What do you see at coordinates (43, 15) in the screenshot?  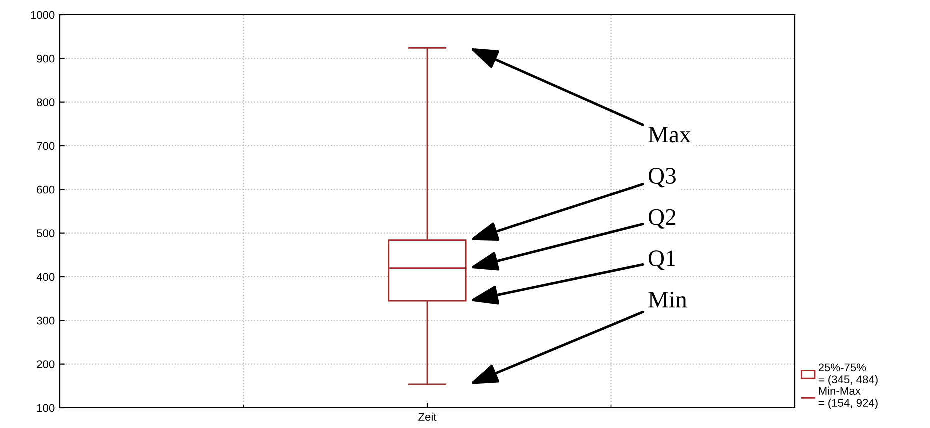 I see `y-tick-label: 1000` at bounding box center [43, 15].